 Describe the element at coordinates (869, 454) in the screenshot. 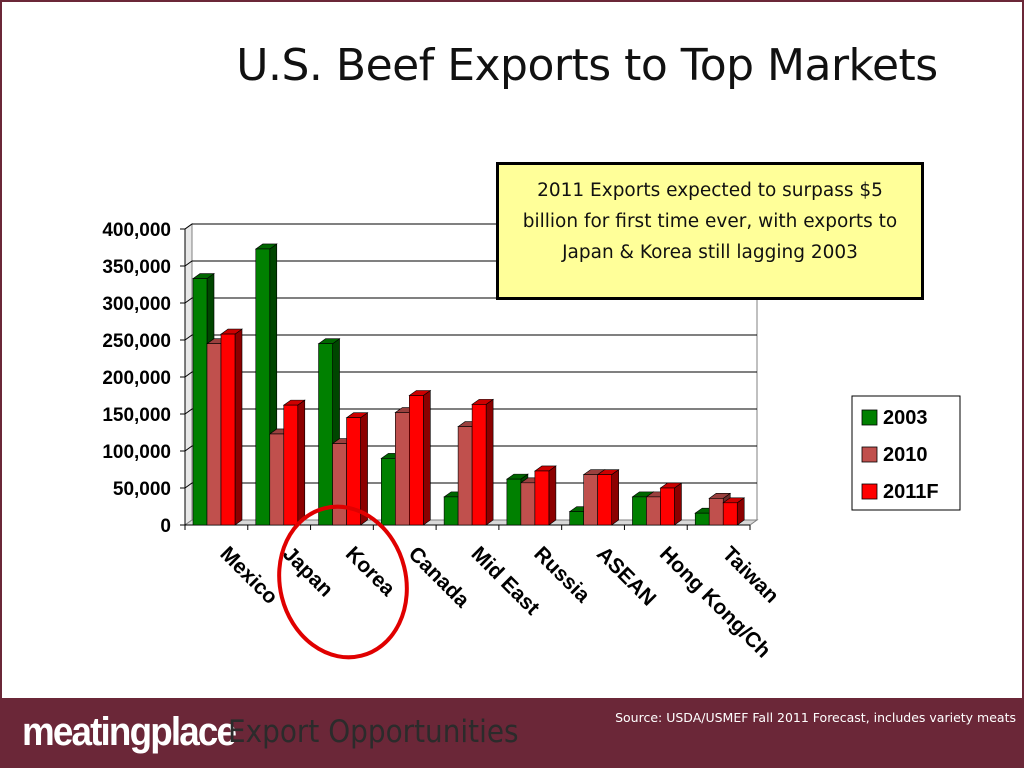

I see `legend-swatch-2010` at that location.